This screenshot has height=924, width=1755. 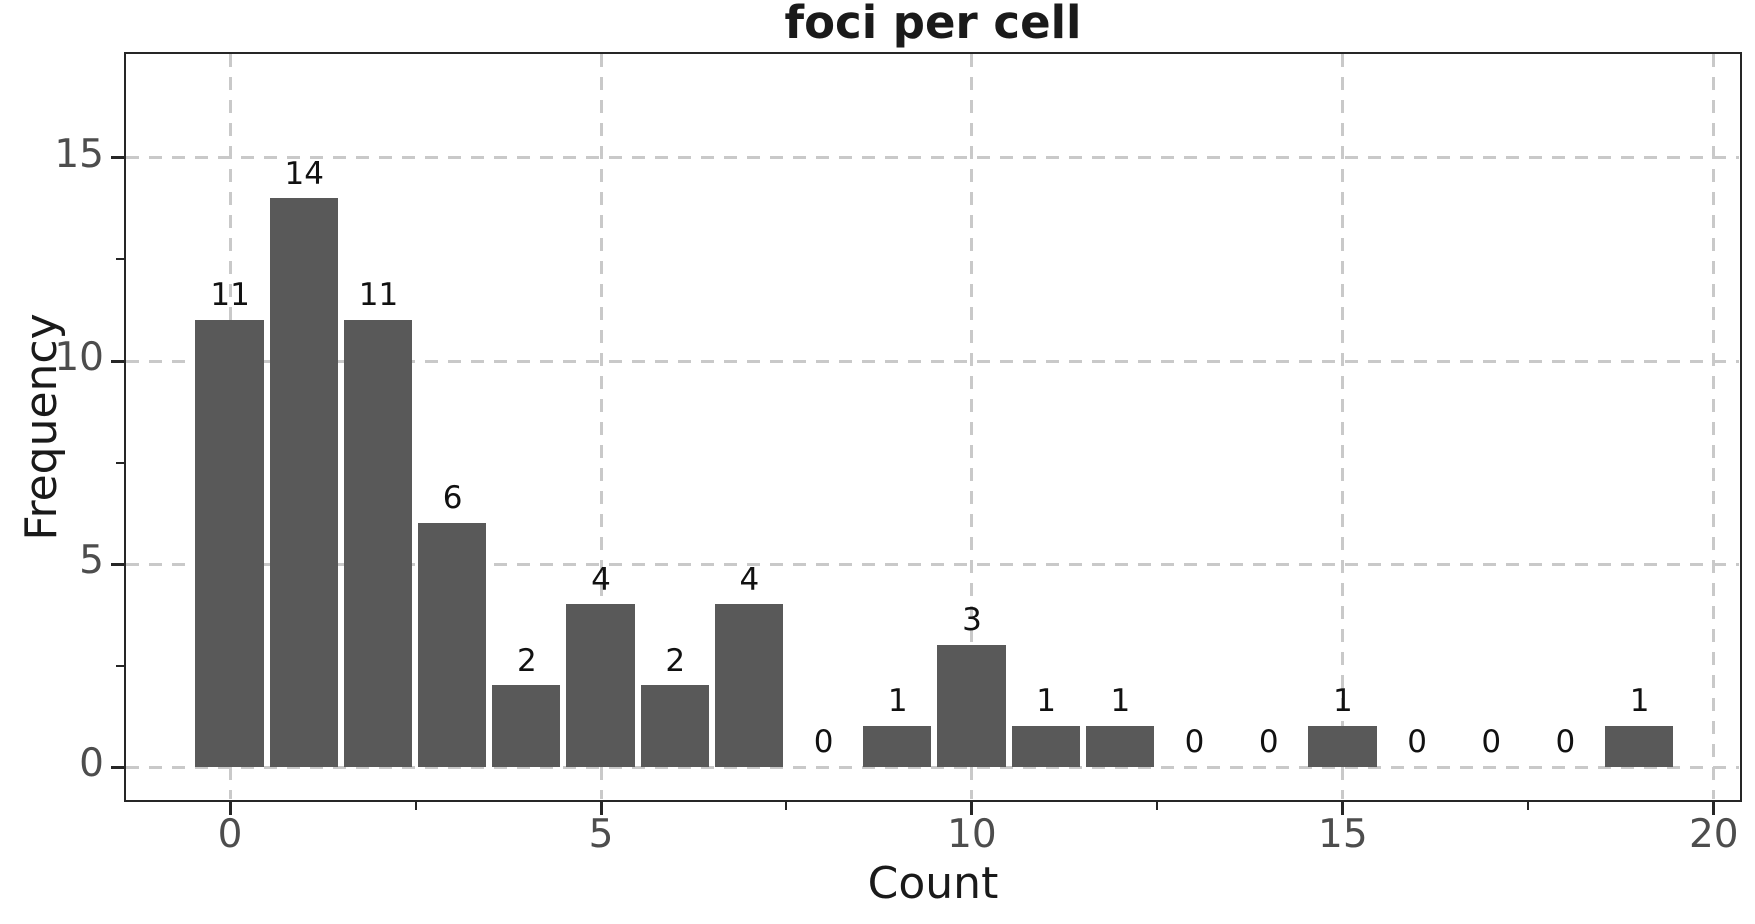 What do you see at coordinates (452, 498) in the screenshot?
I see `bar-value-label: 6` at bounding box center [452, 498].